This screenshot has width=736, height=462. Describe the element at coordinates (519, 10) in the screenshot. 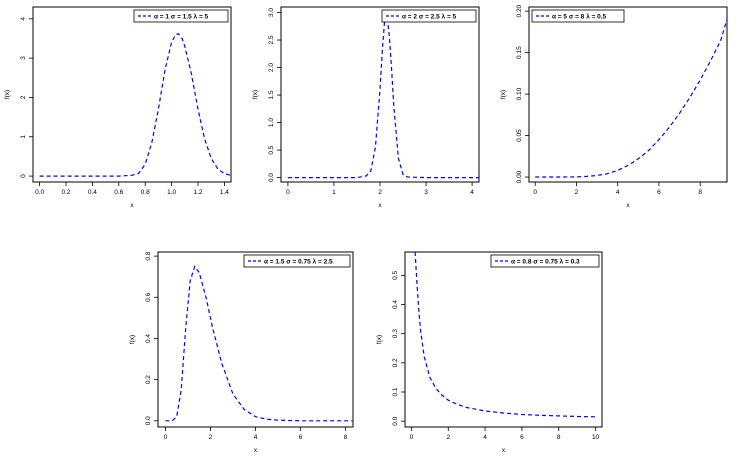

I see `y-tick-label: 0.20` at that location.